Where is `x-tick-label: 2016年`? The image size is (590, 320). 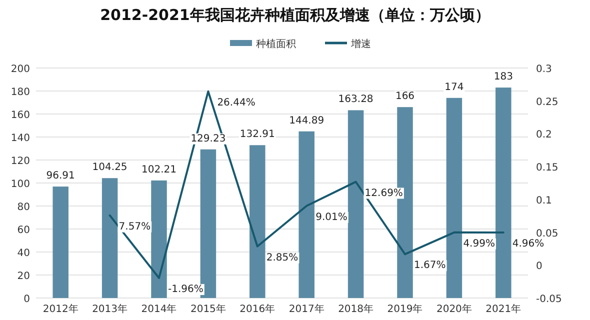
x-tick-label: 2016年 is located at coordinates (258, 309).